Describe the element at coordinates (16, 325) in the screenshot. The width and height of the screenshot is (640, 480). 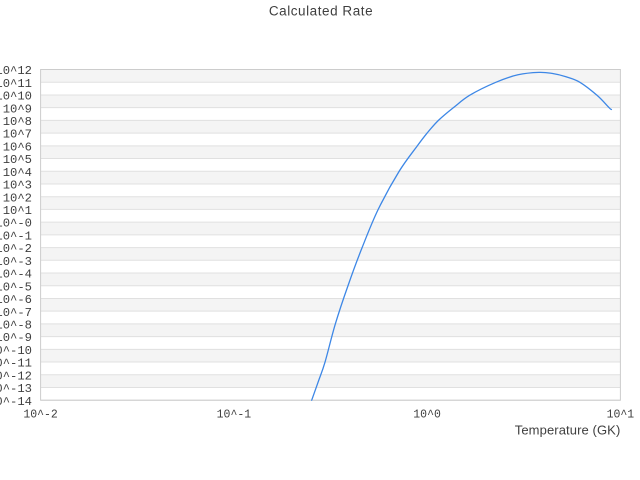
I see `svg-text: 10^-8` at that location.